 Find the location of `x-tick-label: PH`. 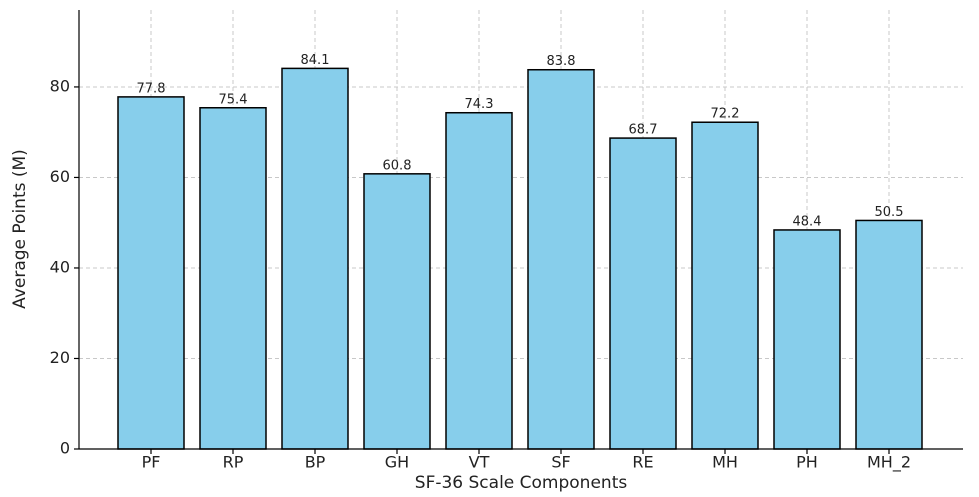

x-tick-label: PH is located at coordinates (807, 462).